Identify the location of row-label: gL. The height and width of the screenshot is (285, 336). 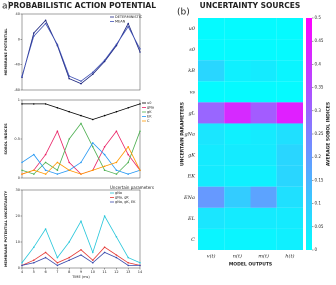
(191, 113).